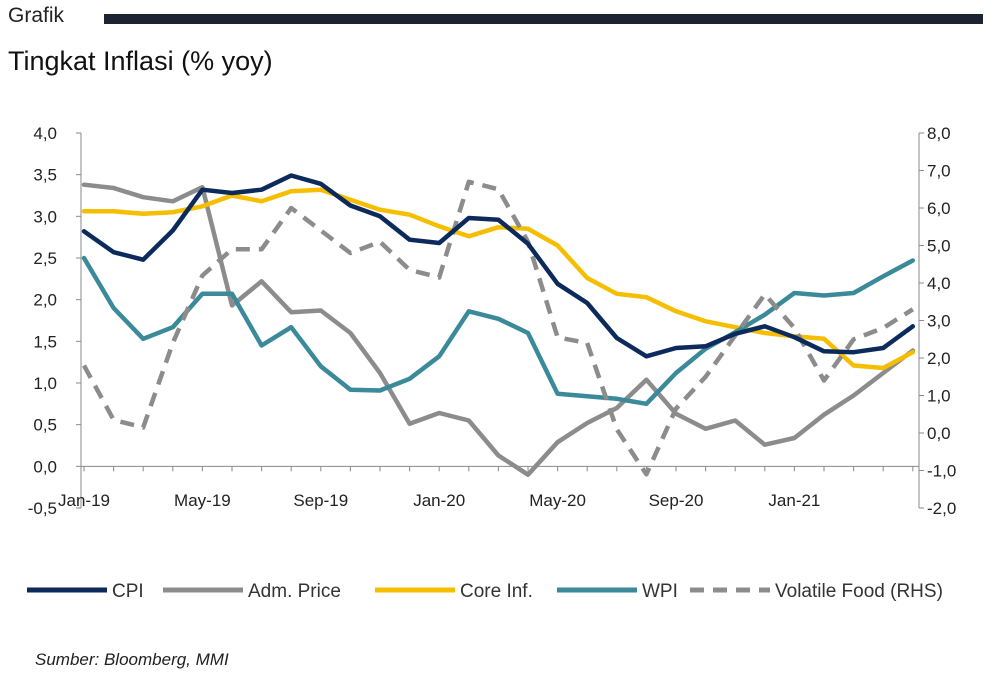 Image resolution: width=993 pixels, height=682 pixels. I want to click on source-note: Sumber: Bloomberg, MMI, so click(132, 659).